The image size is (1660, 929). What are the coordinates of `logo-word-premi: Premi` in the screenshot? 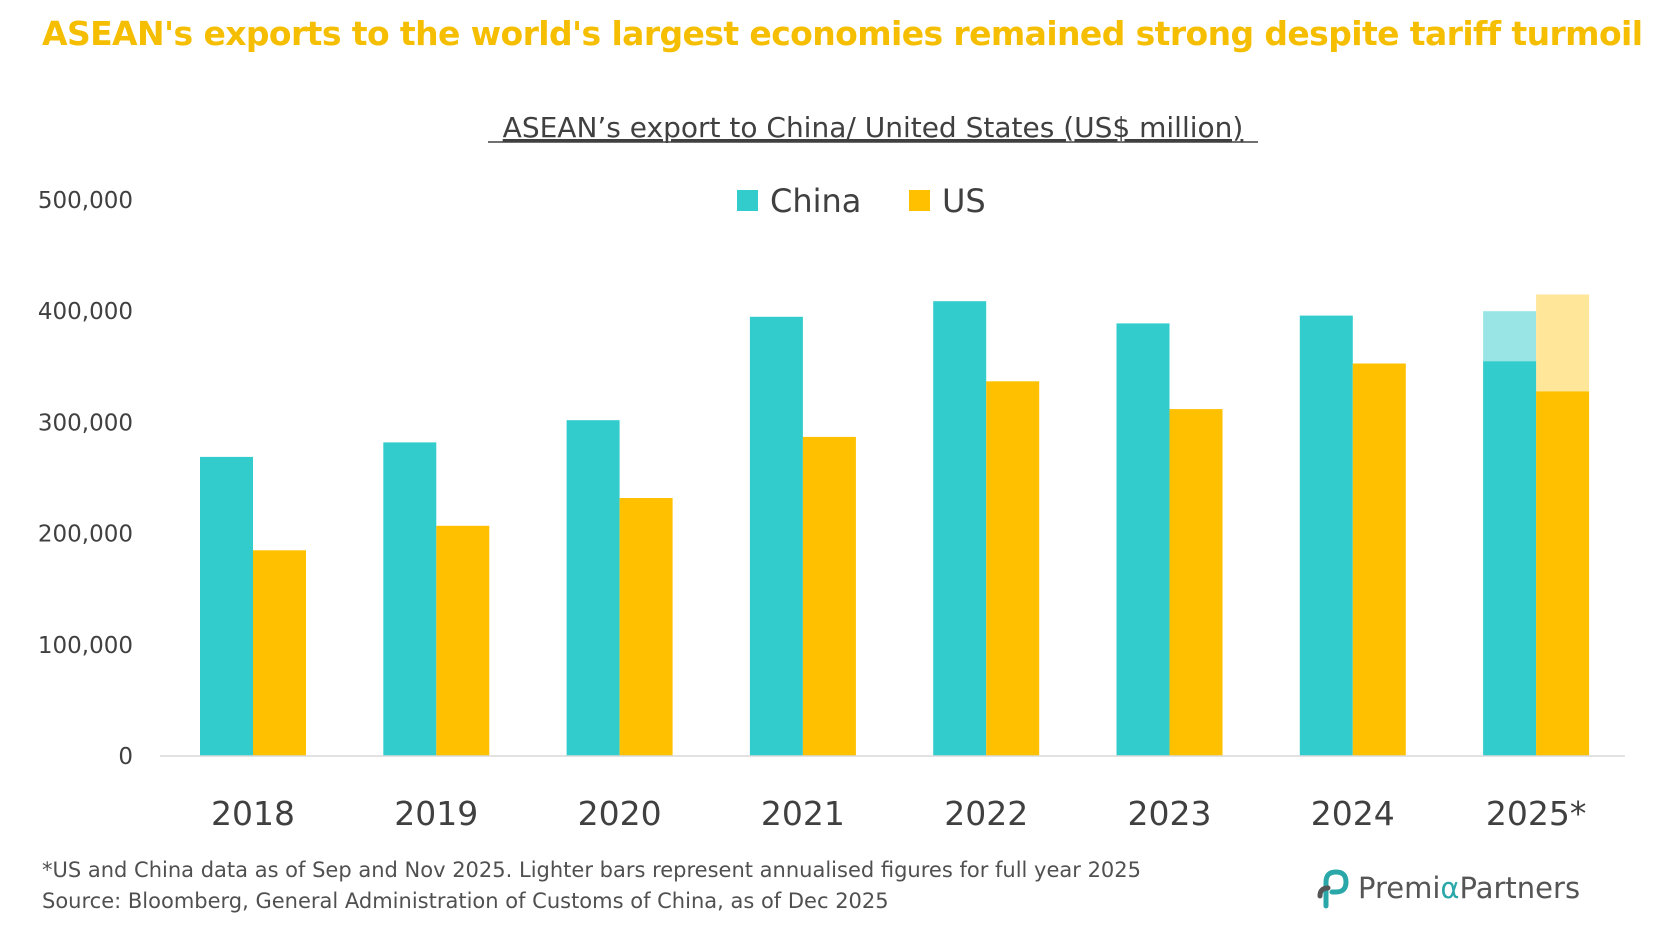 It's located at (1399, 888).